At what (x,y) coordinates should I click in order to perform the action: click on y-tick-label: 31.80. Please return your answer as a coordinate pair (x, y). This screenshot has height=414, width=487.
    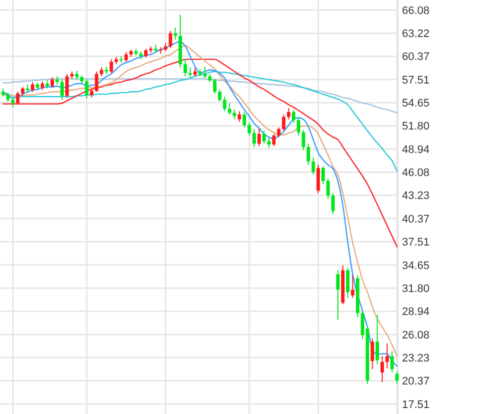
    Looking at the image, I should click on (416, 288).